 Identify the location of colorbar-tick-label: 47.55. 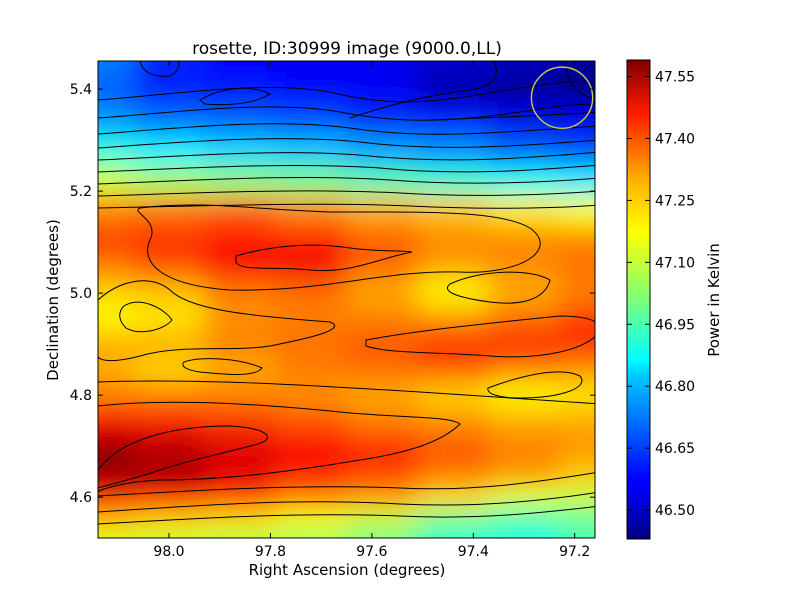
(675, 78).